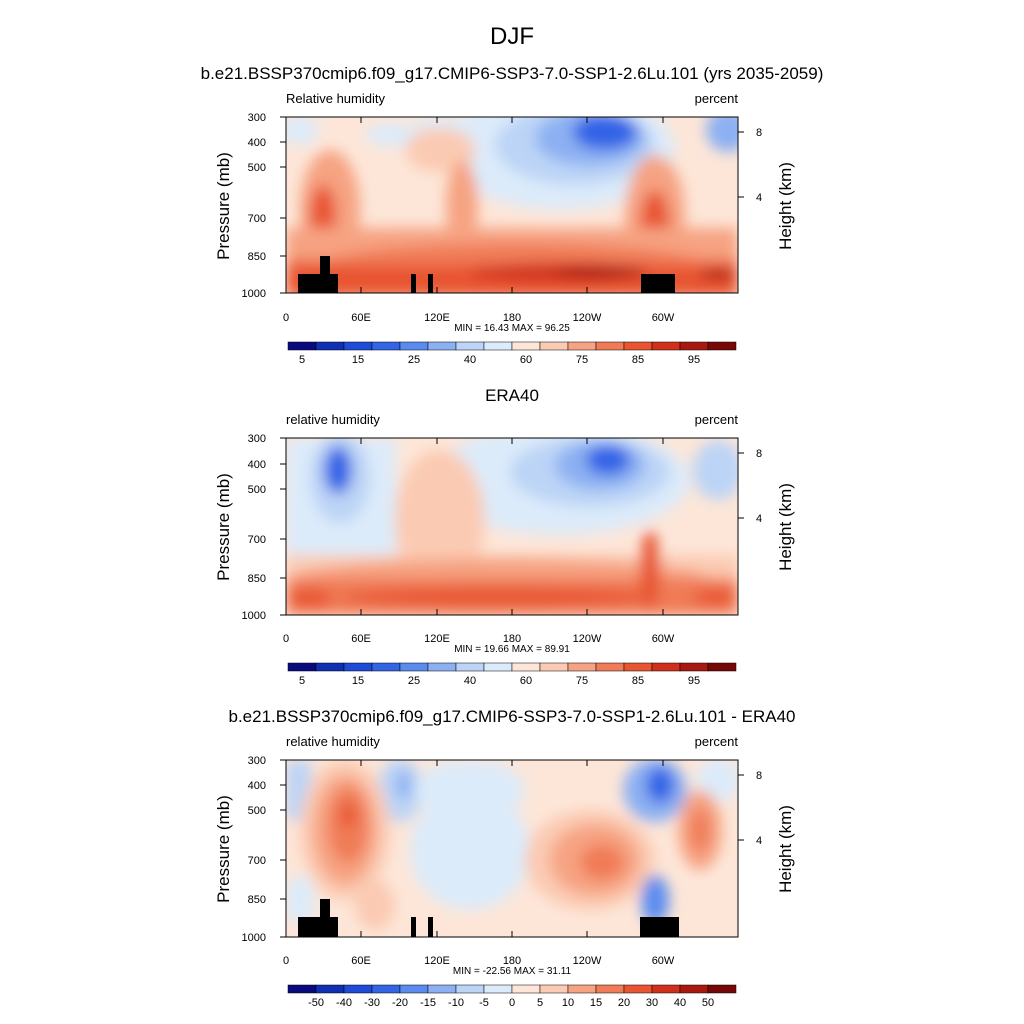 Image resolution: width=1024 pixels, height=1024 pixels. Describe the element at coordinates (759, 133) in the screenshot. I see `height-tick-label: 8` at that location.